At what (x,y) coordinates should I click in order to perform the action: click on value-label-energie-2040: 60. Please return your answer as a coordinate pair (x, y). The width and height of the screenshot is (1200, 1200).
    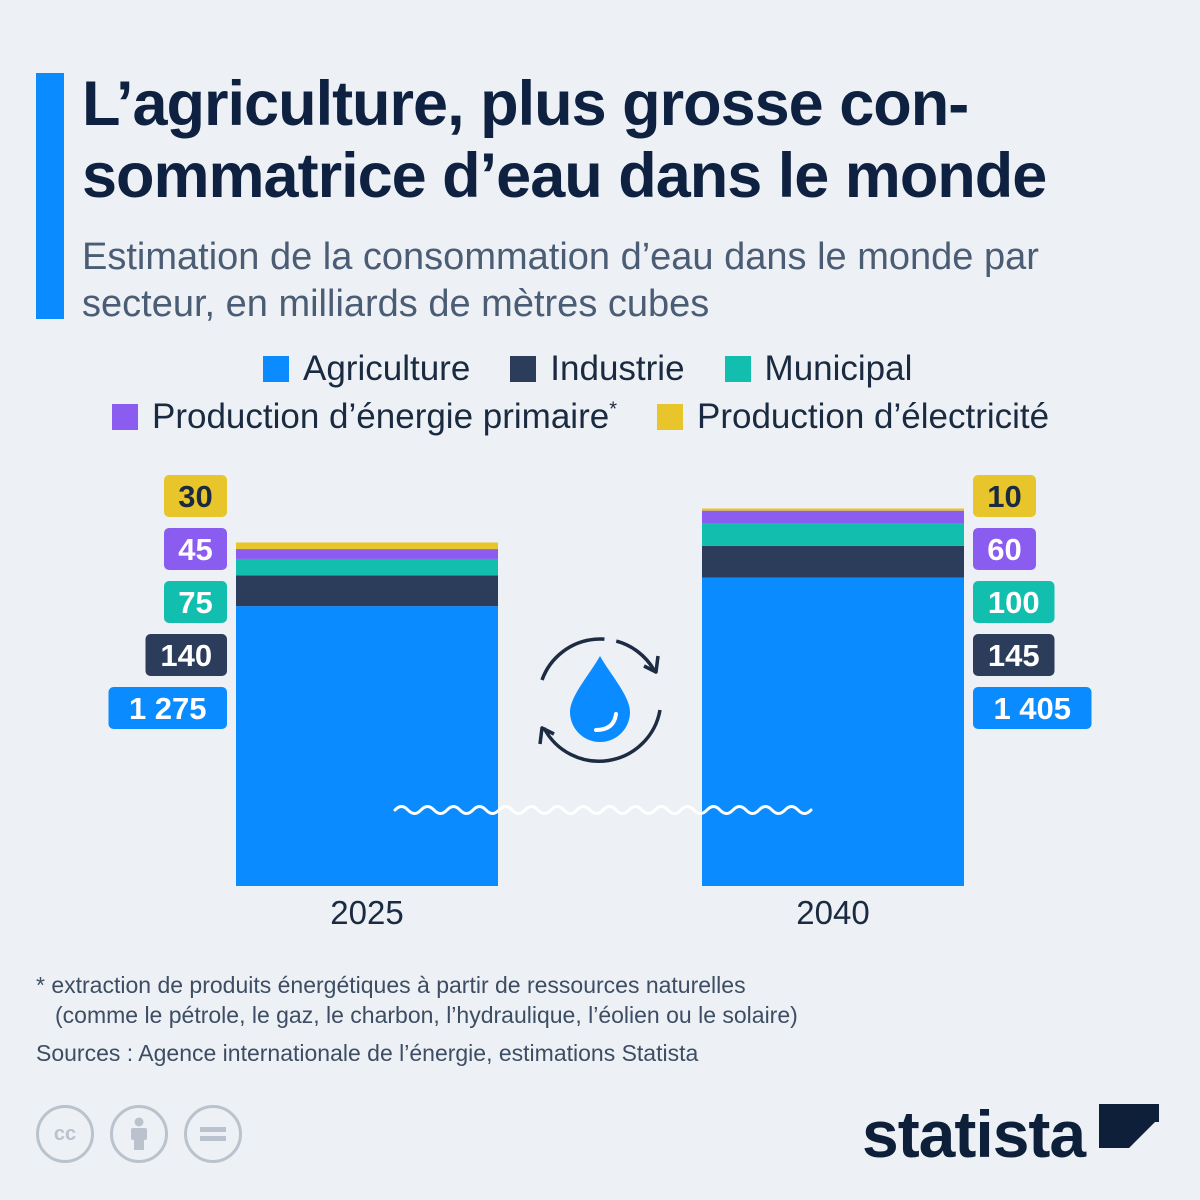
    Looking at the image, I should click on (1004, 549).